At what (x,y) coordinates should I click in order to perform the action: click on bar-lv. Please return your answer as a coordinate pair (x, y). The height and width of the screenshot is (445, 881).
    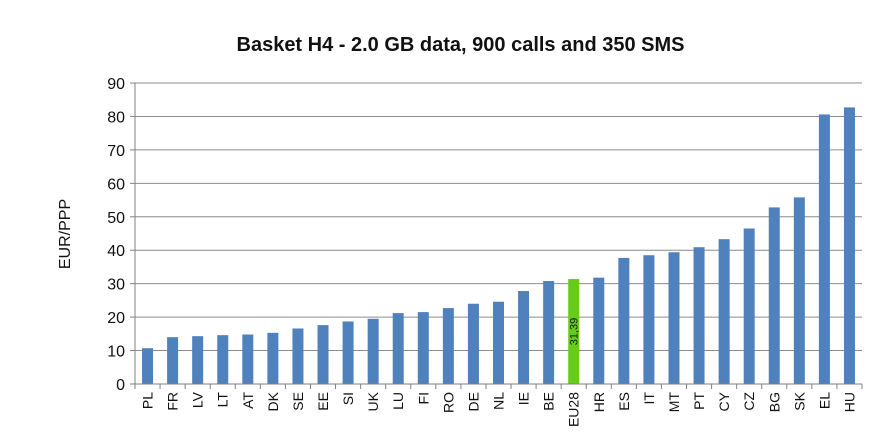
    Looking at the image, I should click on (198, 360).